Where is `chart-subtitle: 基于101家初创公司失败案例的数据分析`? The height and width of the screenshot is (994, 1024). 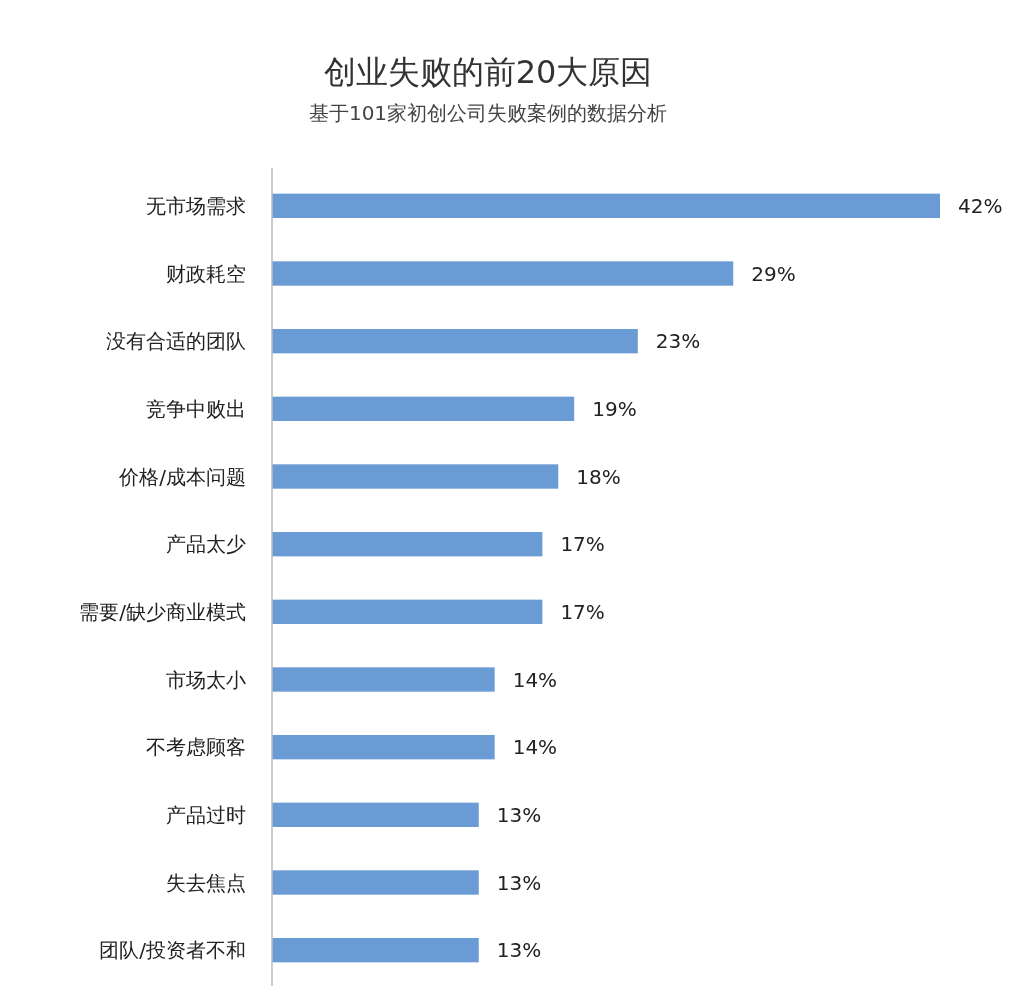
chart-subtitle: 基于101家初创公司失败案例的数据分析 is located at coordinates (488, 113).